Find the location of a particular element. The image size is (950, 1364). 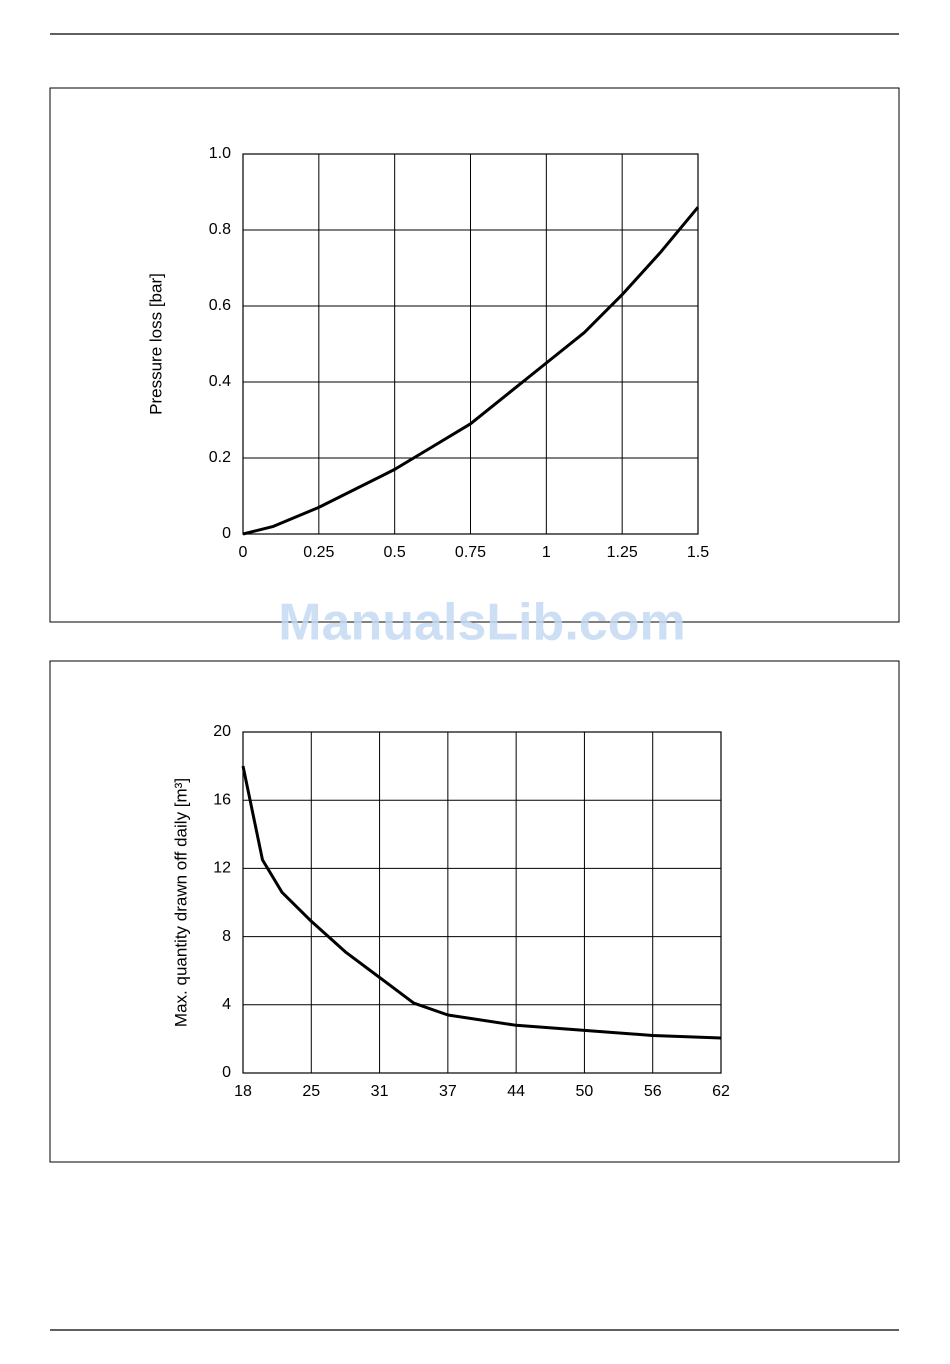

x-tick-label: 56 is located at coordinates (653, 1091).